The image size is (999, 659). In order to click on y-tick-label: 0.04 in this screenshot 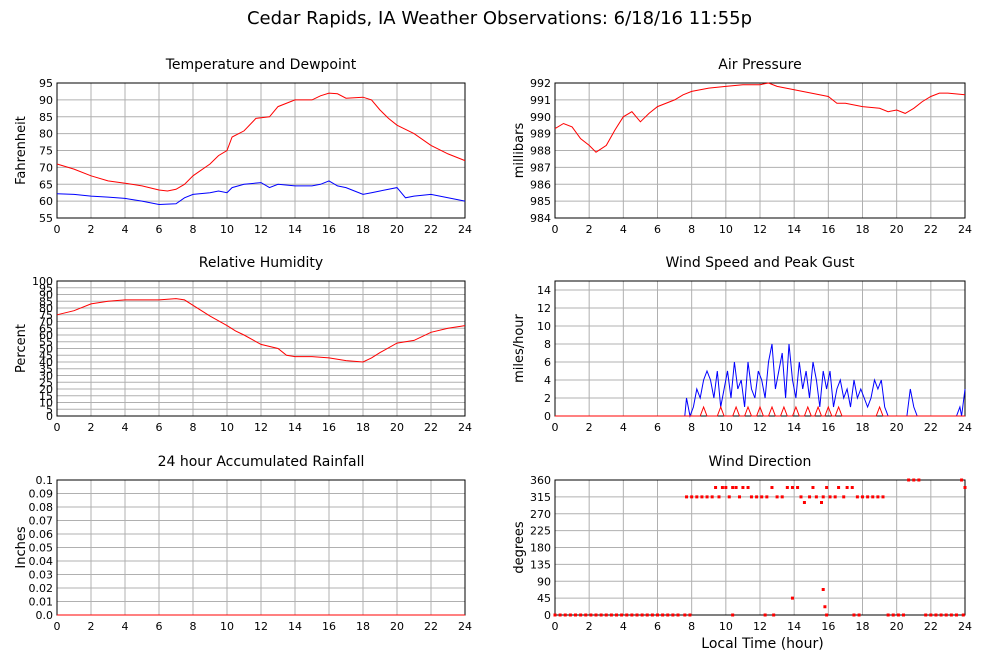, I will do `click(41, 561)`.